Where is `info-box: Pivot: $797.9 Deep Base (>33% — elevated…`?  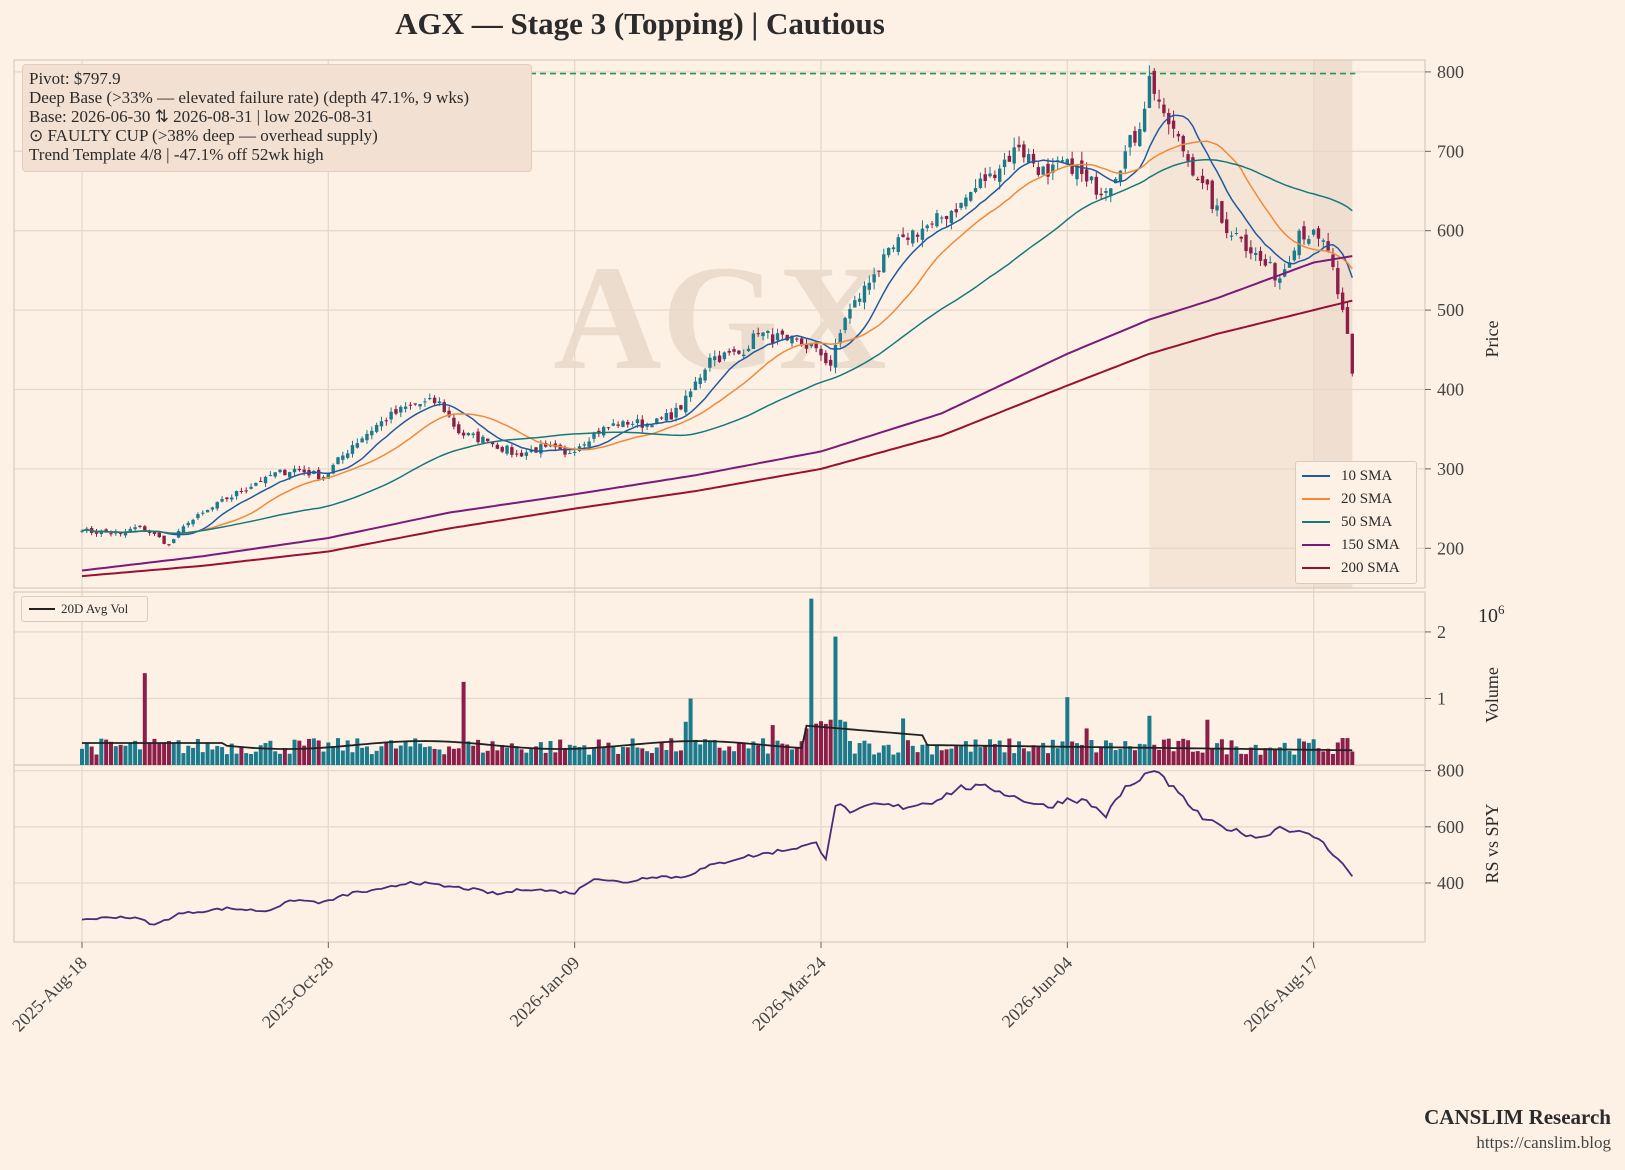 info-box: Pivot: $797.9 Deep Base (>33% — elevated… is located at coordinates (277, 118).